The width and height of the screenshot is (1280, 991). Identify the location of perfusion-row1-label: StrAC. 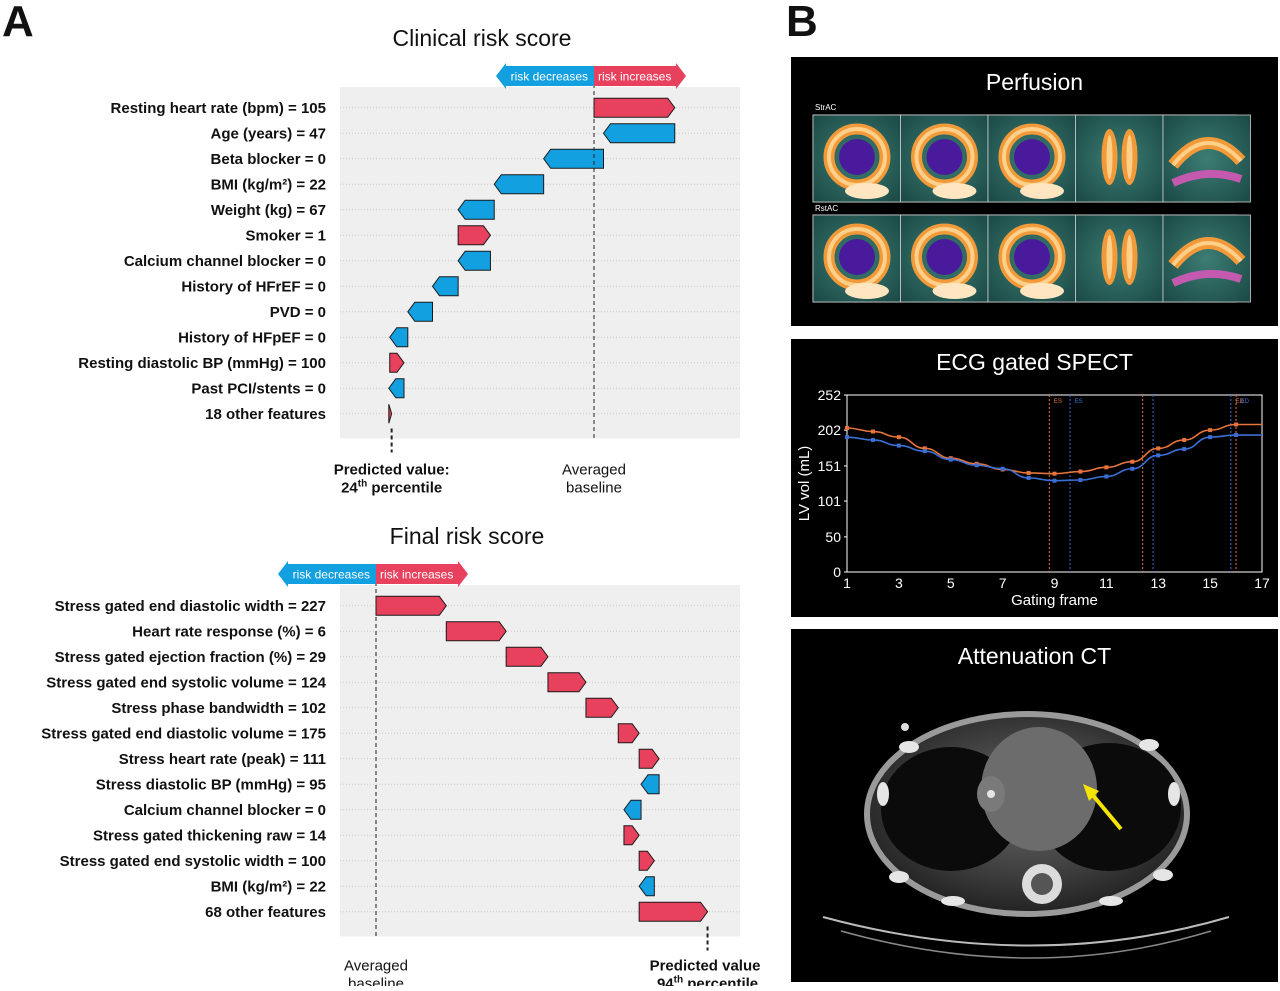
(826, 107).